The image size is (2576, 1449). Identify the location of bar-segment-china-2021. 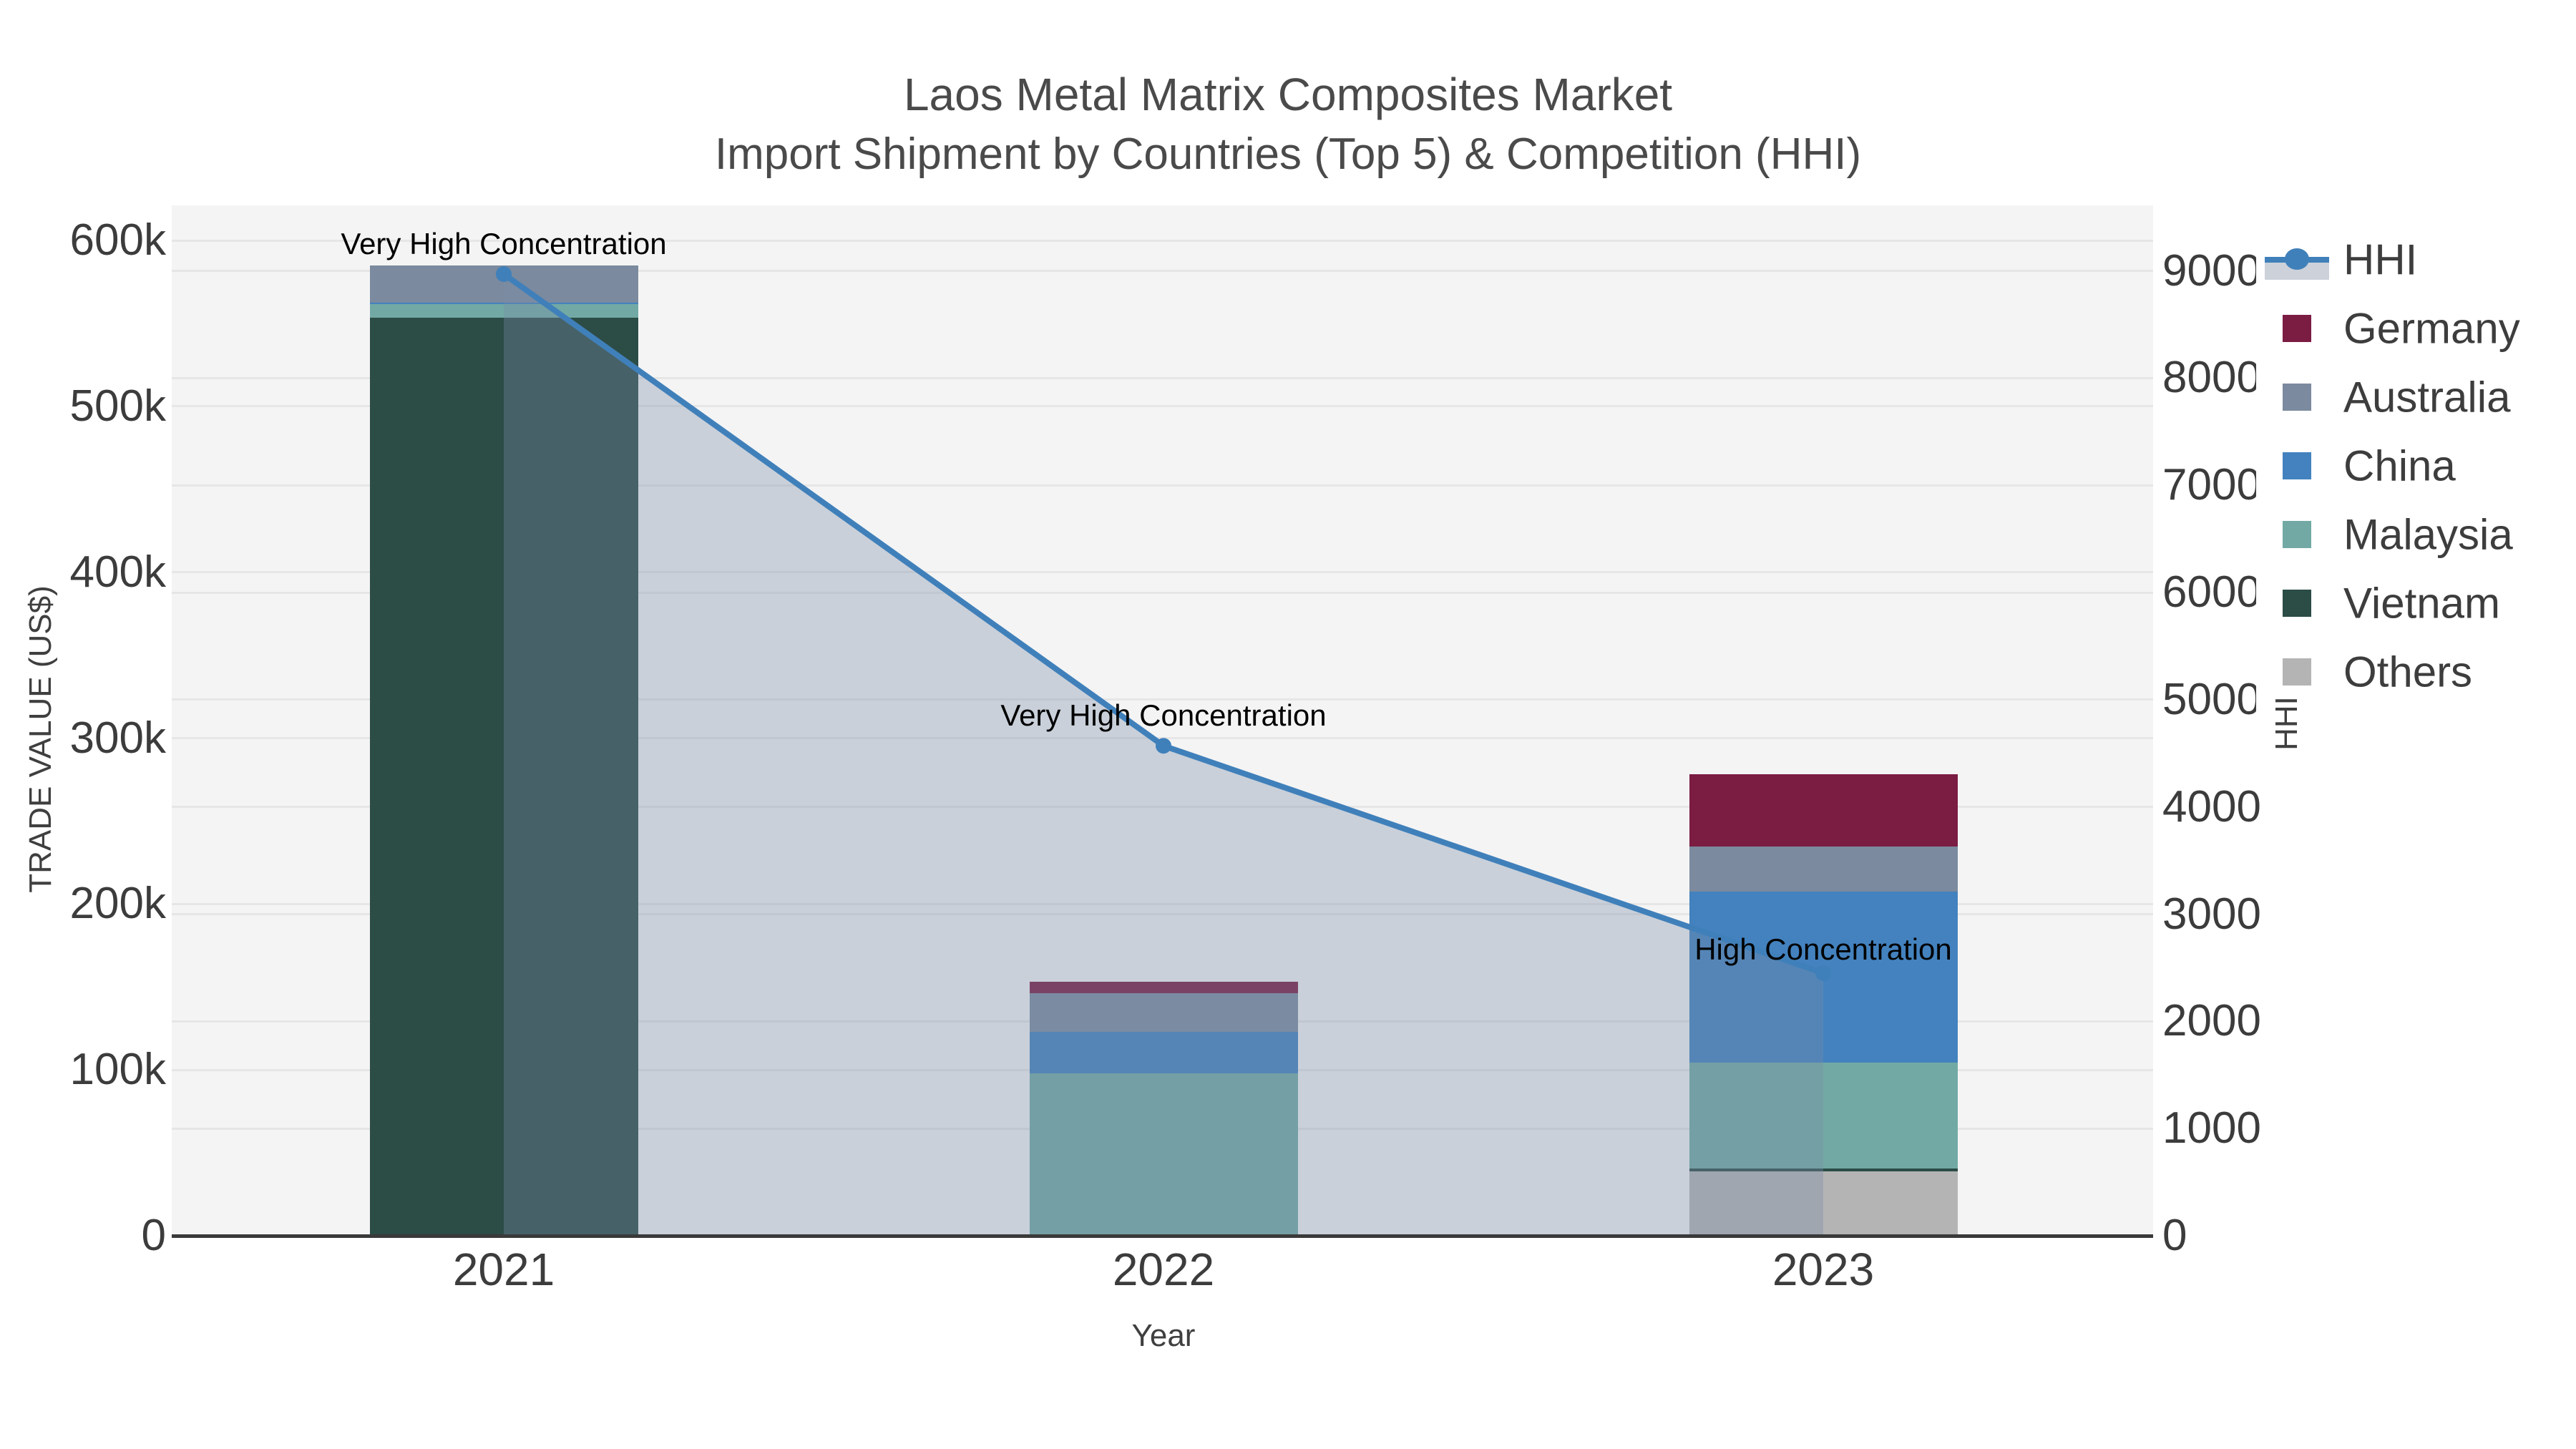
(503, 303).